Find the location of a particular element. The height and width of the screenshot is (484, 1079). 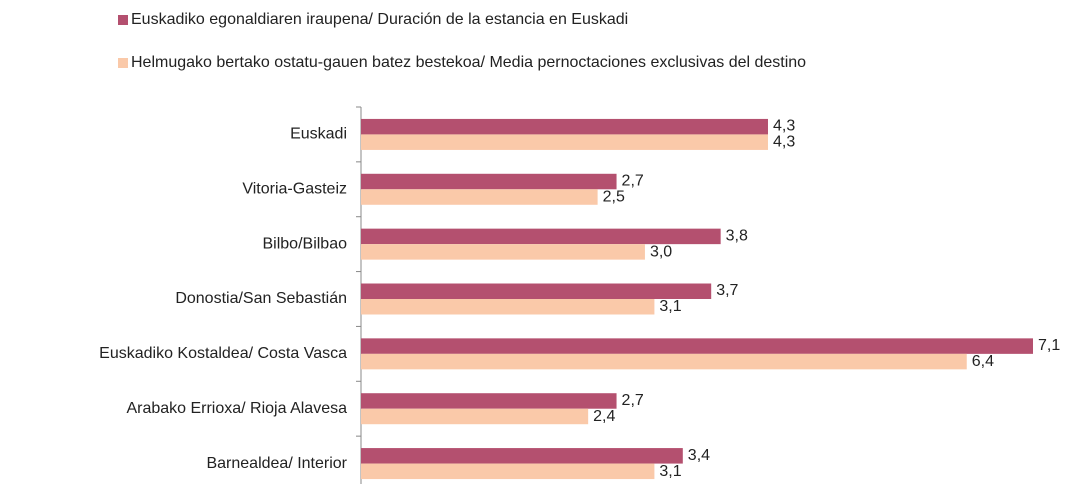

data-label: 3,4 is located at coordinates (699, 455).